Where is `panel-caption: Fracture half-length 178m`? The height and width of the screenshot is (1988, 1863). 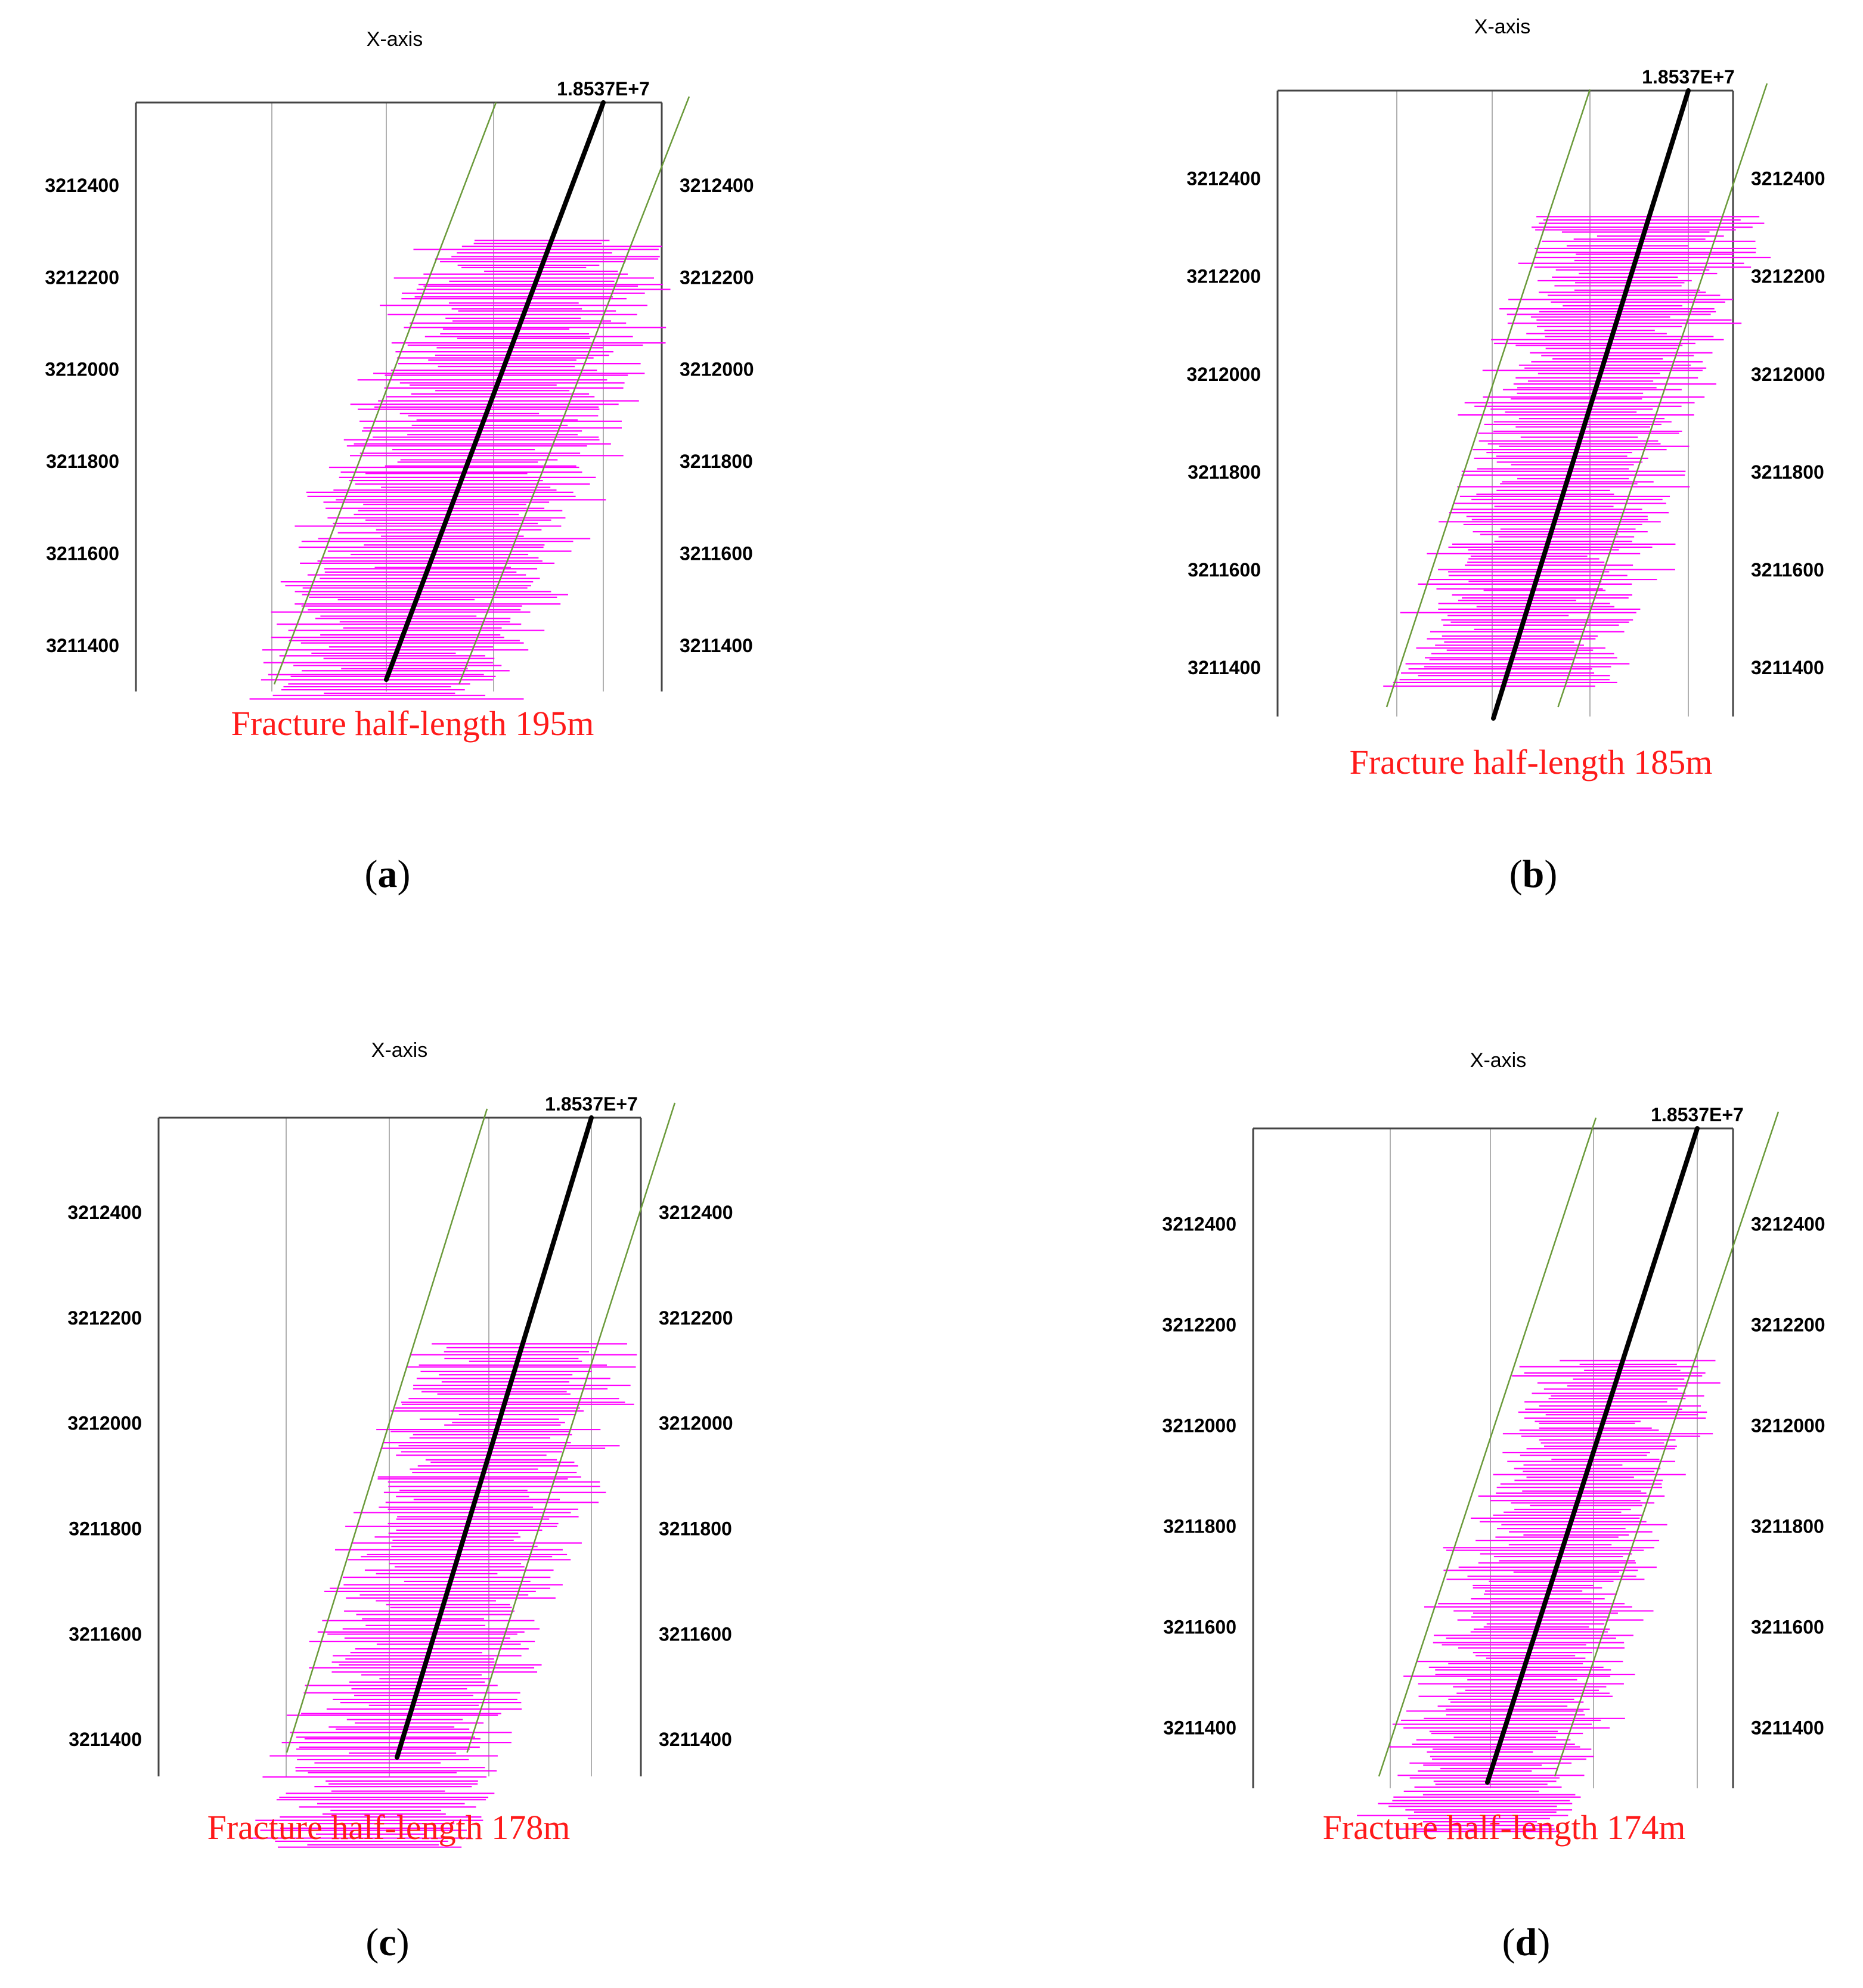 panel-caption: Fracture half-length 178m is located at coordinates (389, 1827).